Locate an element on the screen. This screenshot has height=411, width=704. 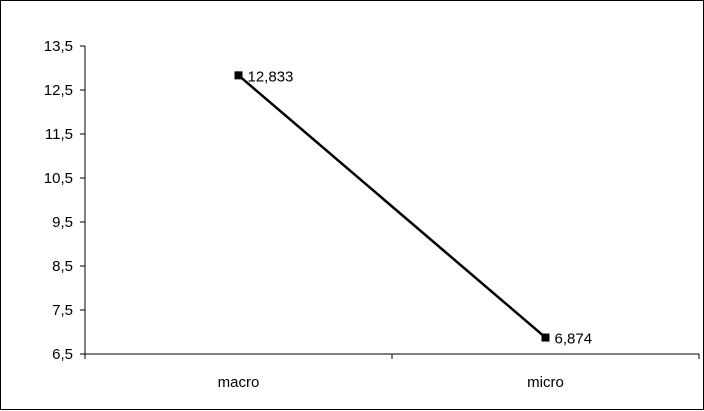
y-axis-ticks: 6,5 7,5 8,5 9,5 10,5 11,5 12,5 13,5 is located at coordinates (64, 200).